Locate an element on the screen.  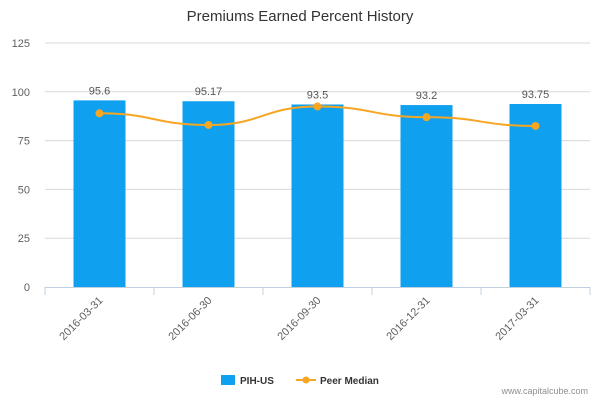
bar-value-label: 95.17 is located at coordinates (209, 92).